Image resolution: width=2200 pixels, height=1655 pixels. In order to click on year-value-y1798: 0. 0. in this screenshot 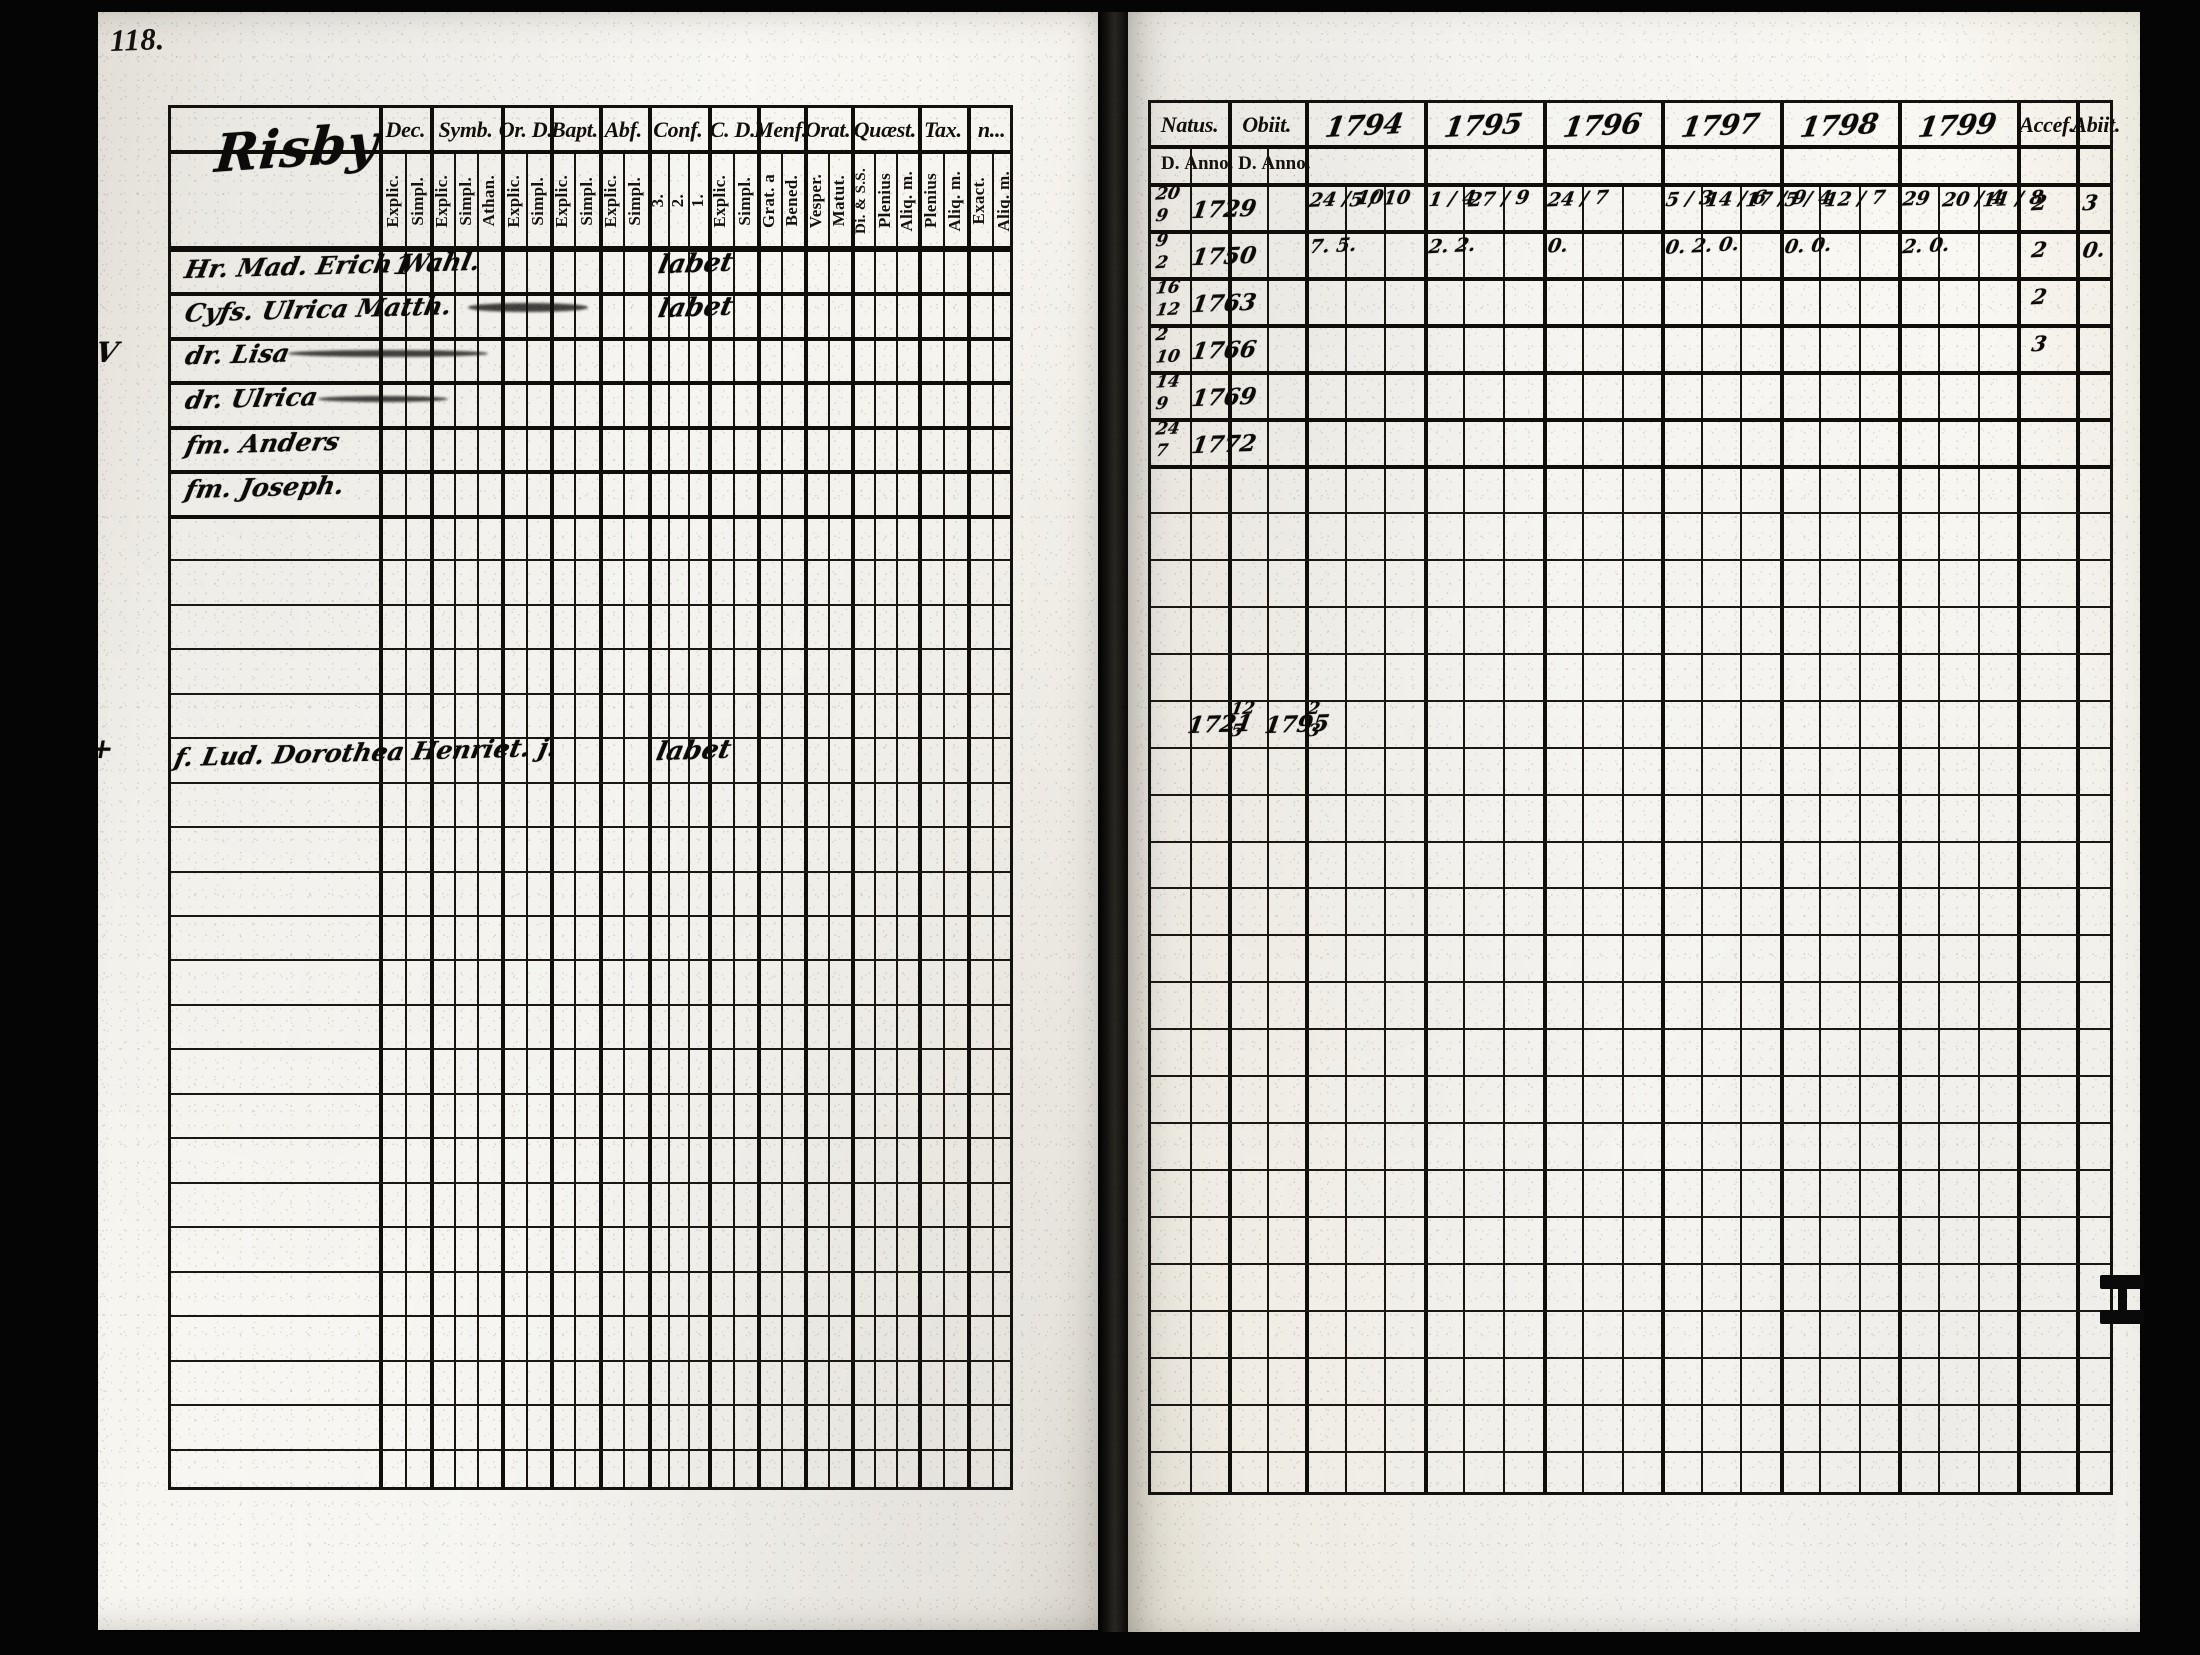, I will do `click(1808, 246)`.